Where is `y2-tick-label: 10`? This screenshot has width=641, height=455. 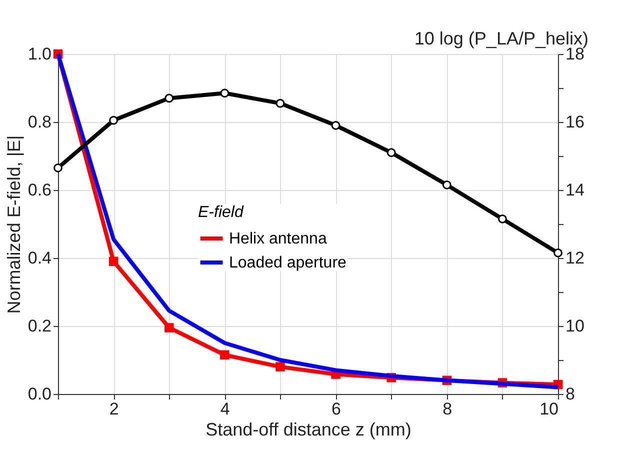
y2-tick-label: 10 is located at coordinates (575, 326).